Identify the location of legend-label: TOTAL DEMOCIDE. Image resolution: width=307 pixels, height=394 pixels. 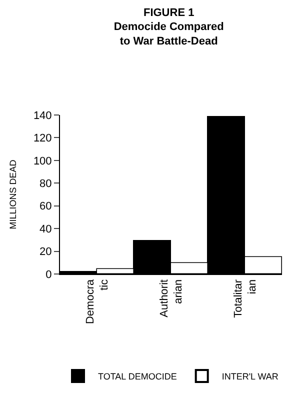
(137, 376).